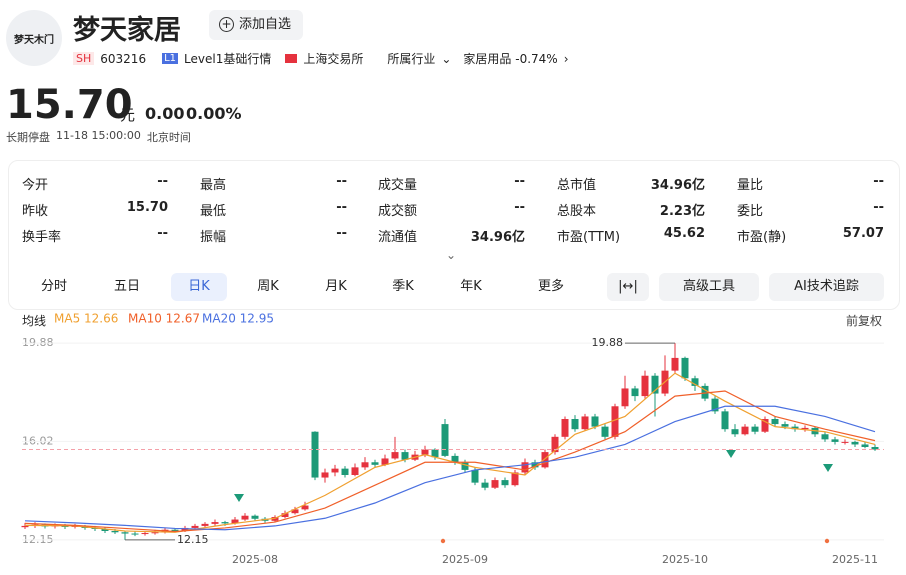  I want to click on range-button: |↔|, so click(628, 287).